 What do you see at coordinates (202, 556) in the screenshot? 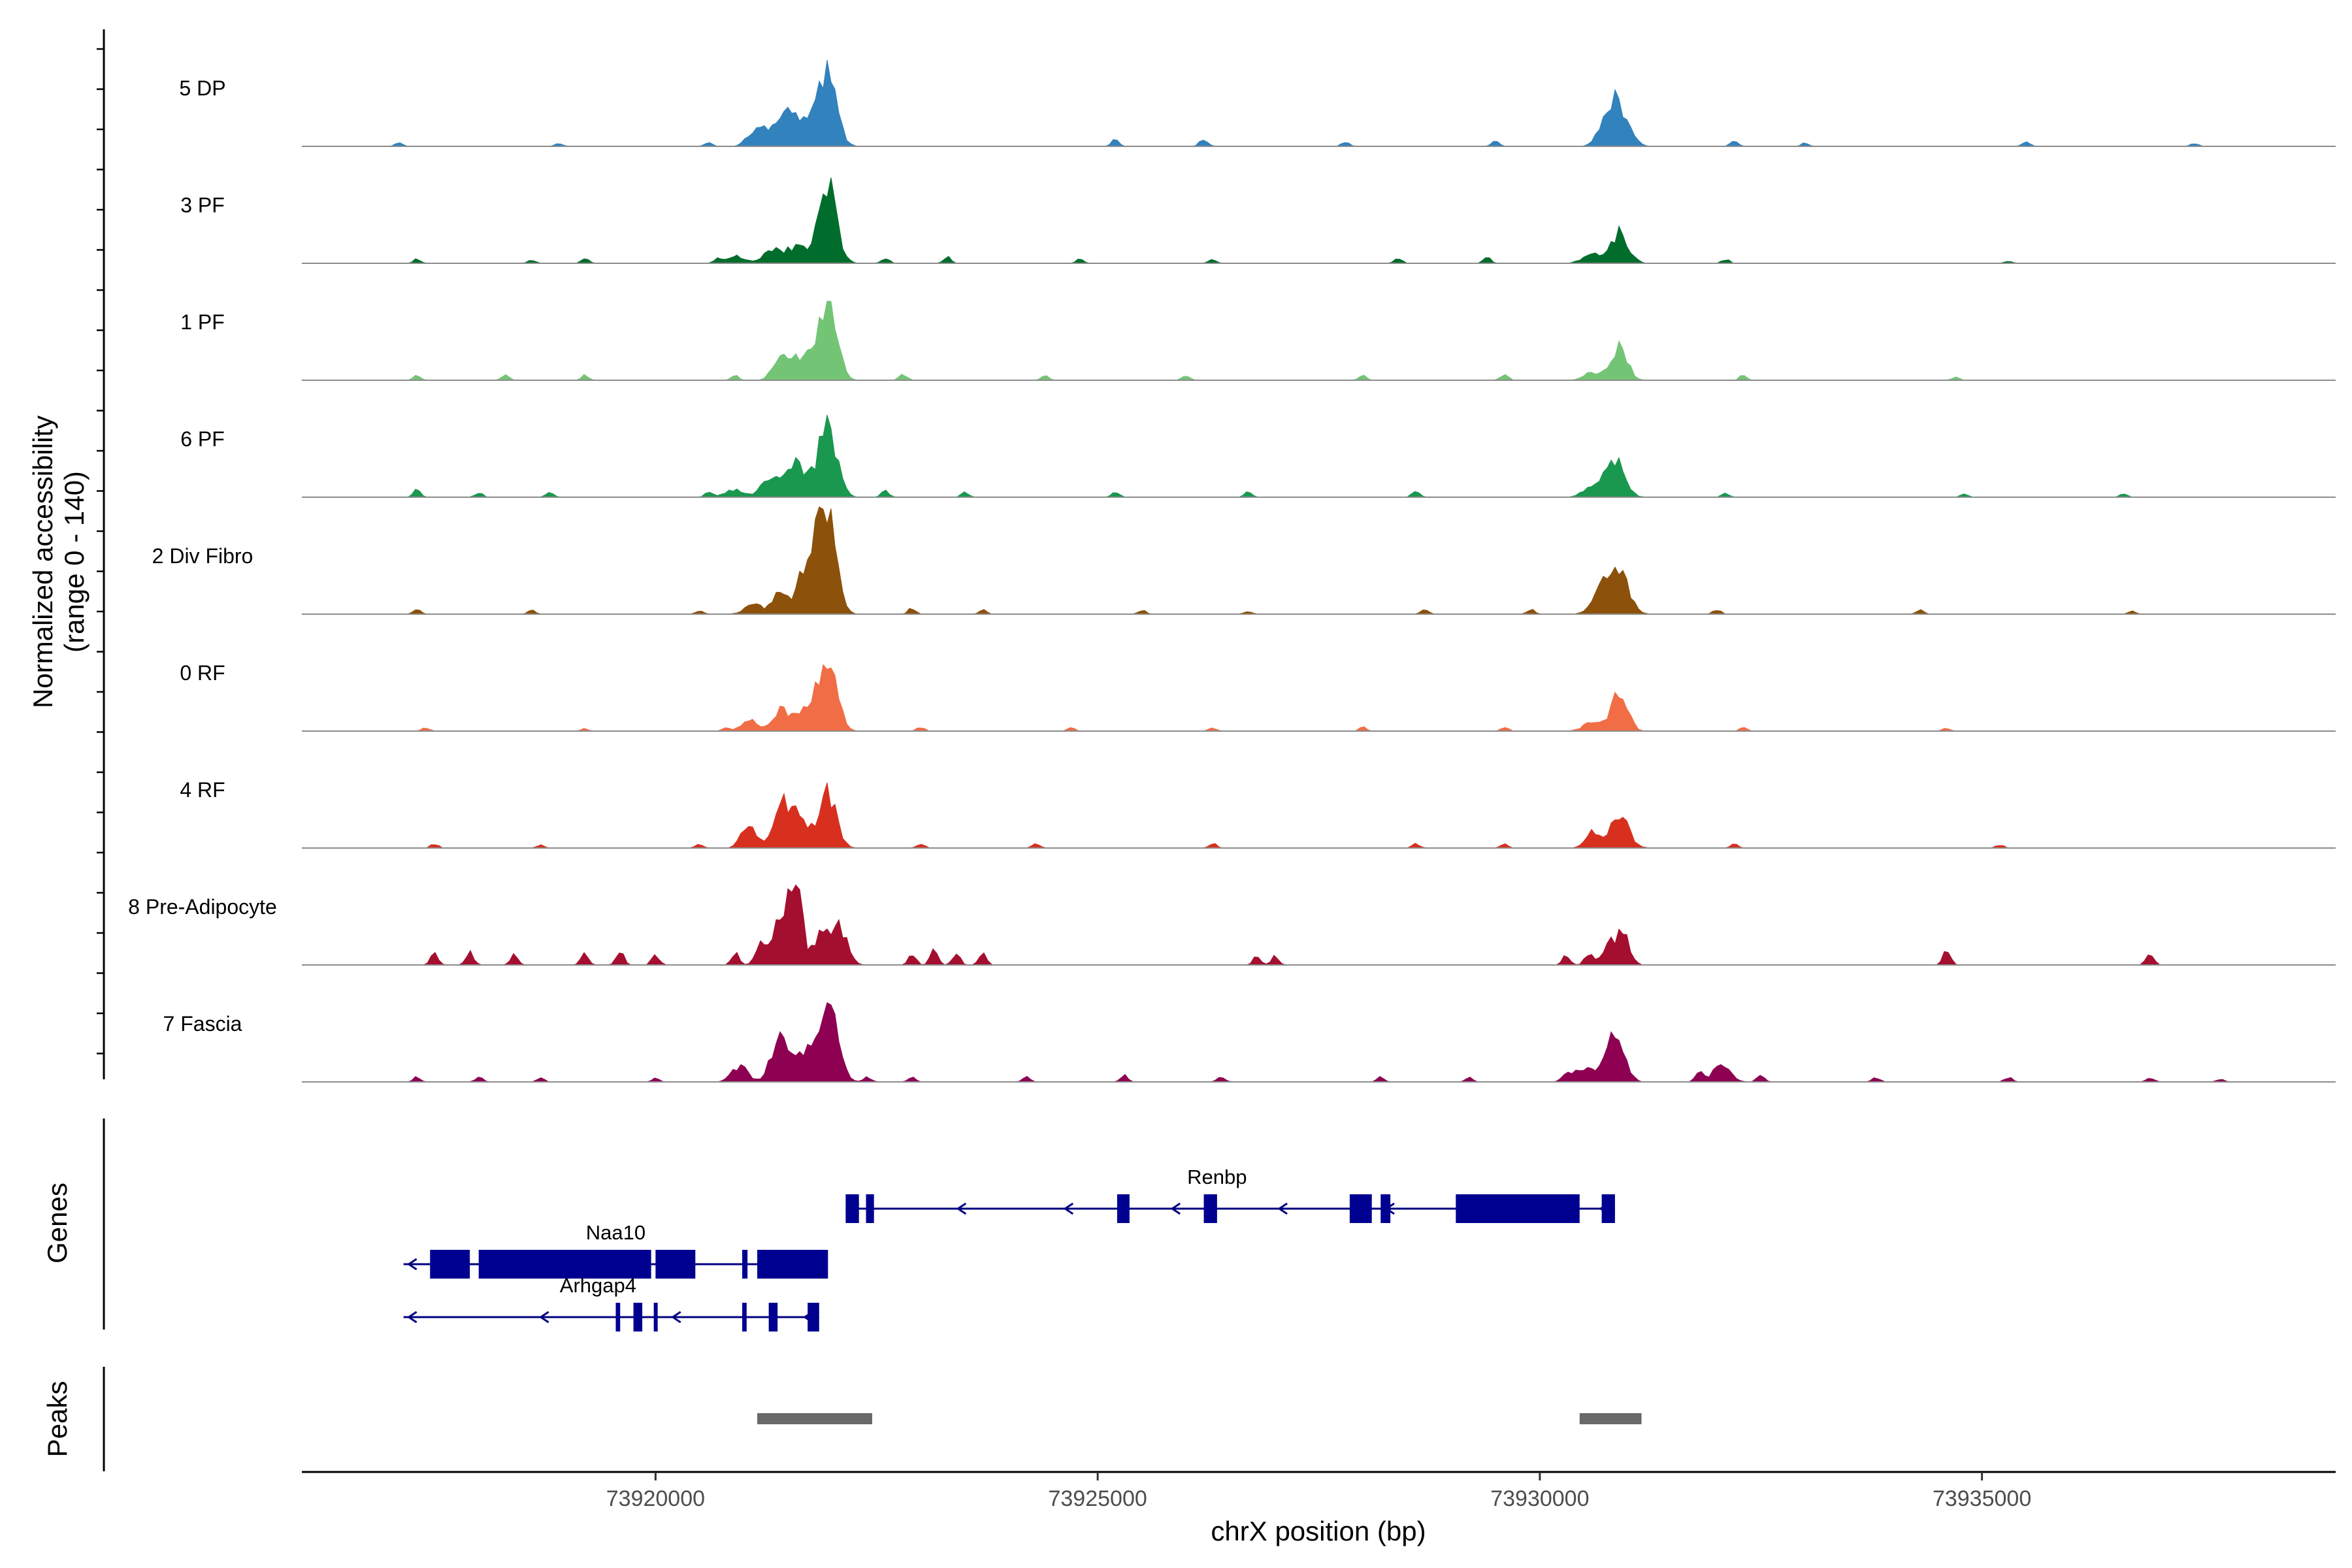
I see `track-label: 2 Div Fibro` at bounding box center [202, 556].